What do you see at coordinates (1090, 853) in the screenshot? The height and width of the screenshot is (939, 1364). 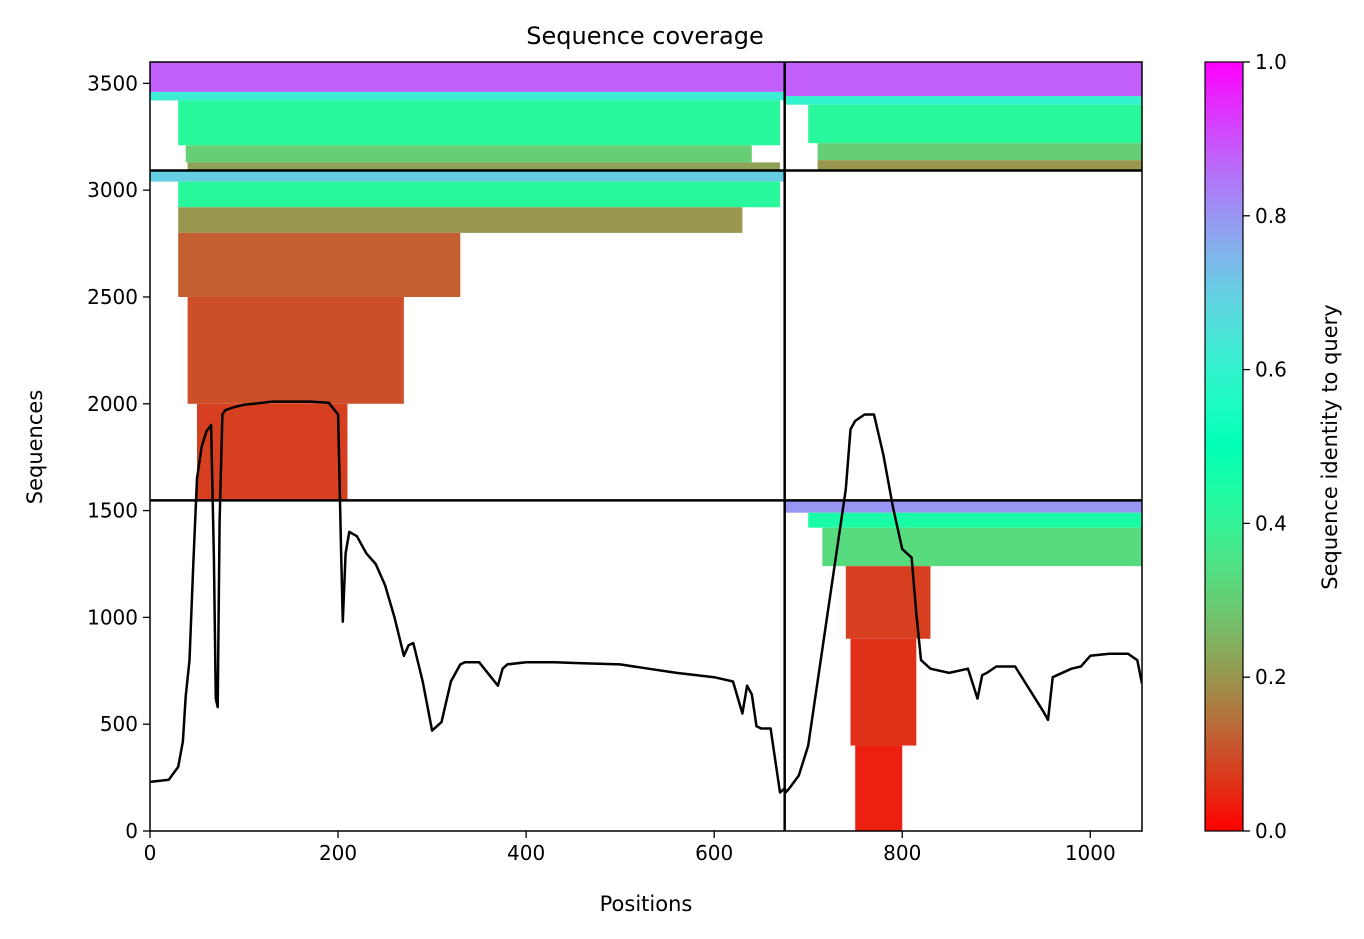 I see `x-tick-label: 1000` at bounding box center [1090, 853].